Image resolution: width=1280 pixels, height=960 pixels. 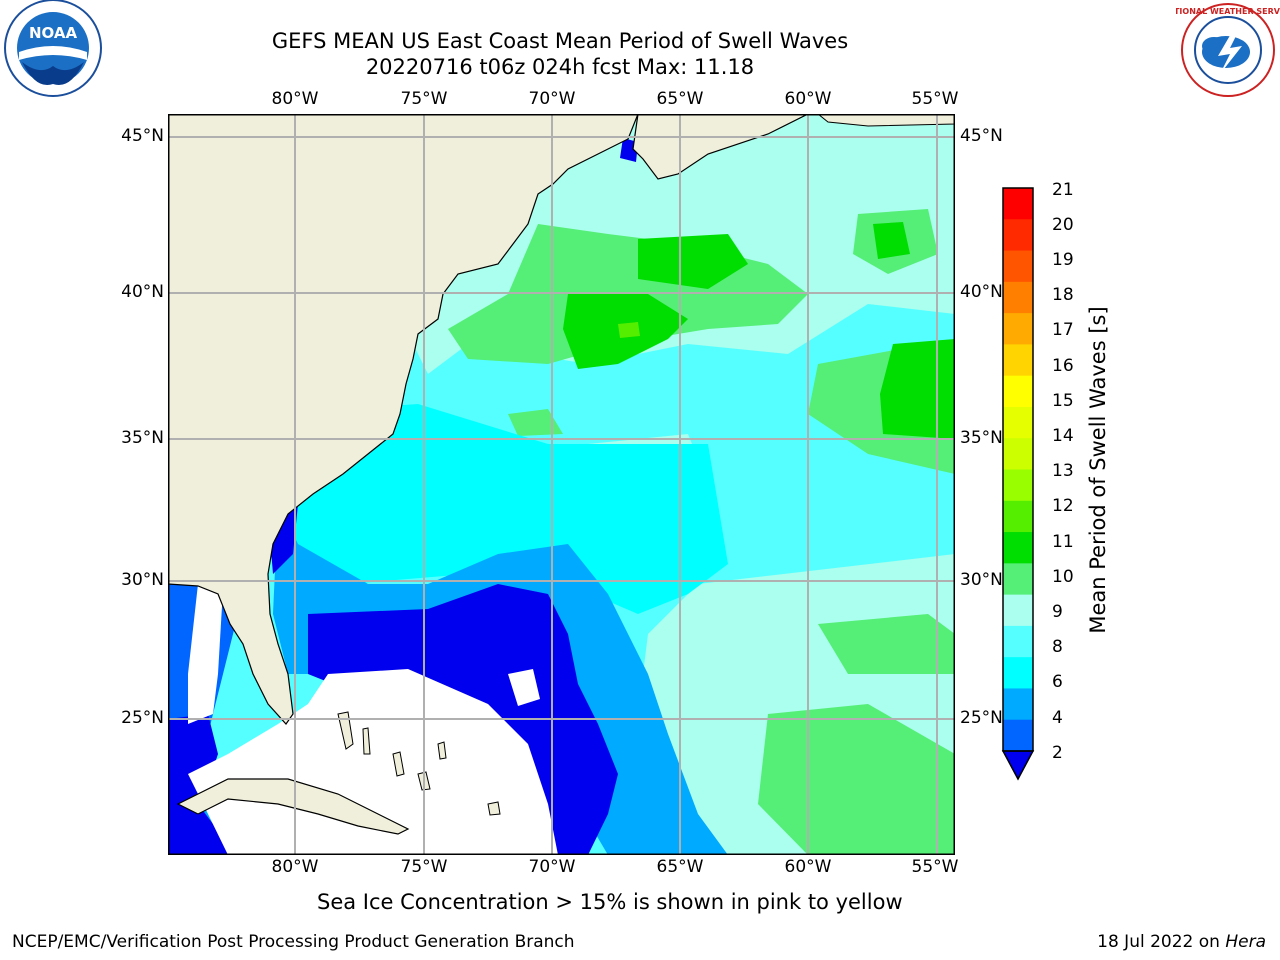 I want to click on colorbar-tick-label: 18, so click(x=1063, y=295).